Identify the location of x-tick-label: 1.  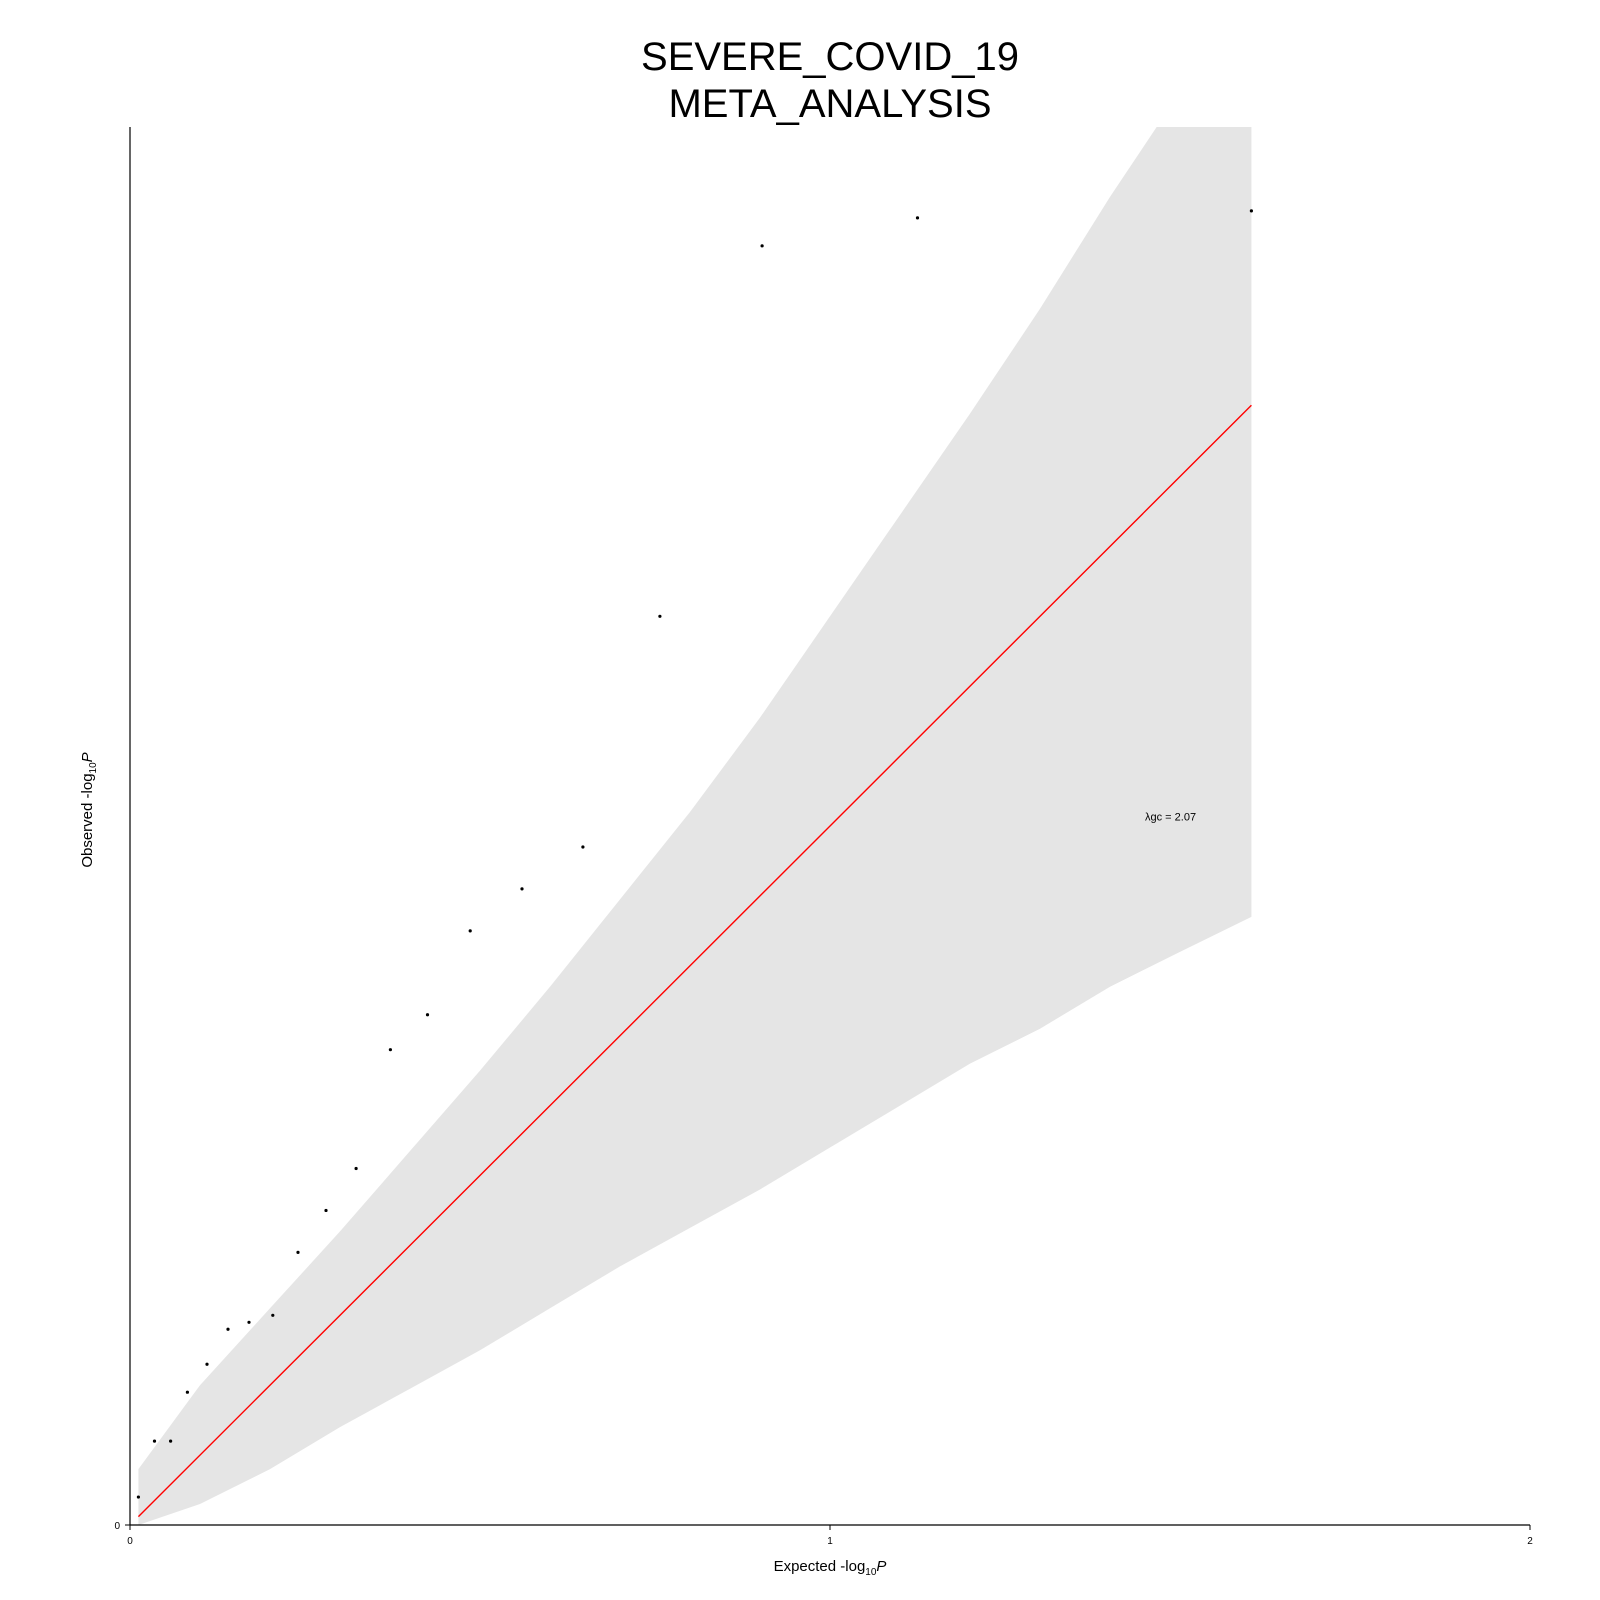
(830, 1541).